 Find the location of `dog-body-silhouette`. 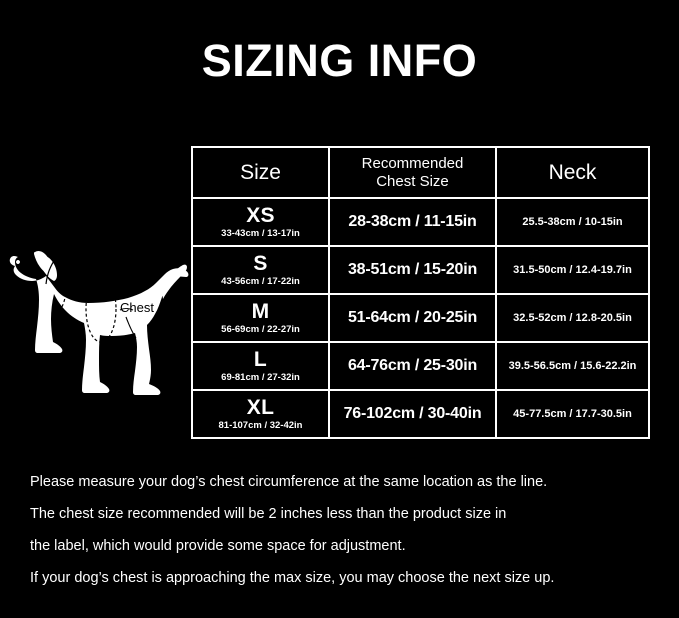

dog-body-silhouette is located at coordinates (99, 322).